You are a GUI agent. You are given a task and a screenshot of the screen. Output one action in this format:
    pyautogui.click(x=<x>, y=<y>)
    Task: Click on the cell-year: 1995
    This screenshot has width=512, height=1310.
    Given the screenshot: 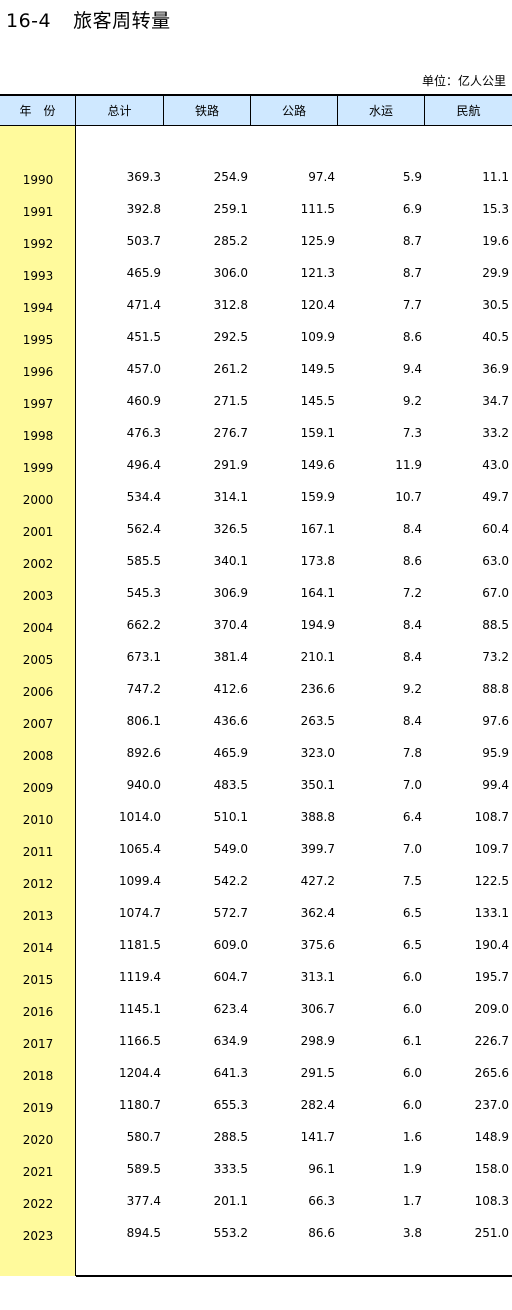 What is the action you would take?
    pyautogui.click(x=38, y=340)
    